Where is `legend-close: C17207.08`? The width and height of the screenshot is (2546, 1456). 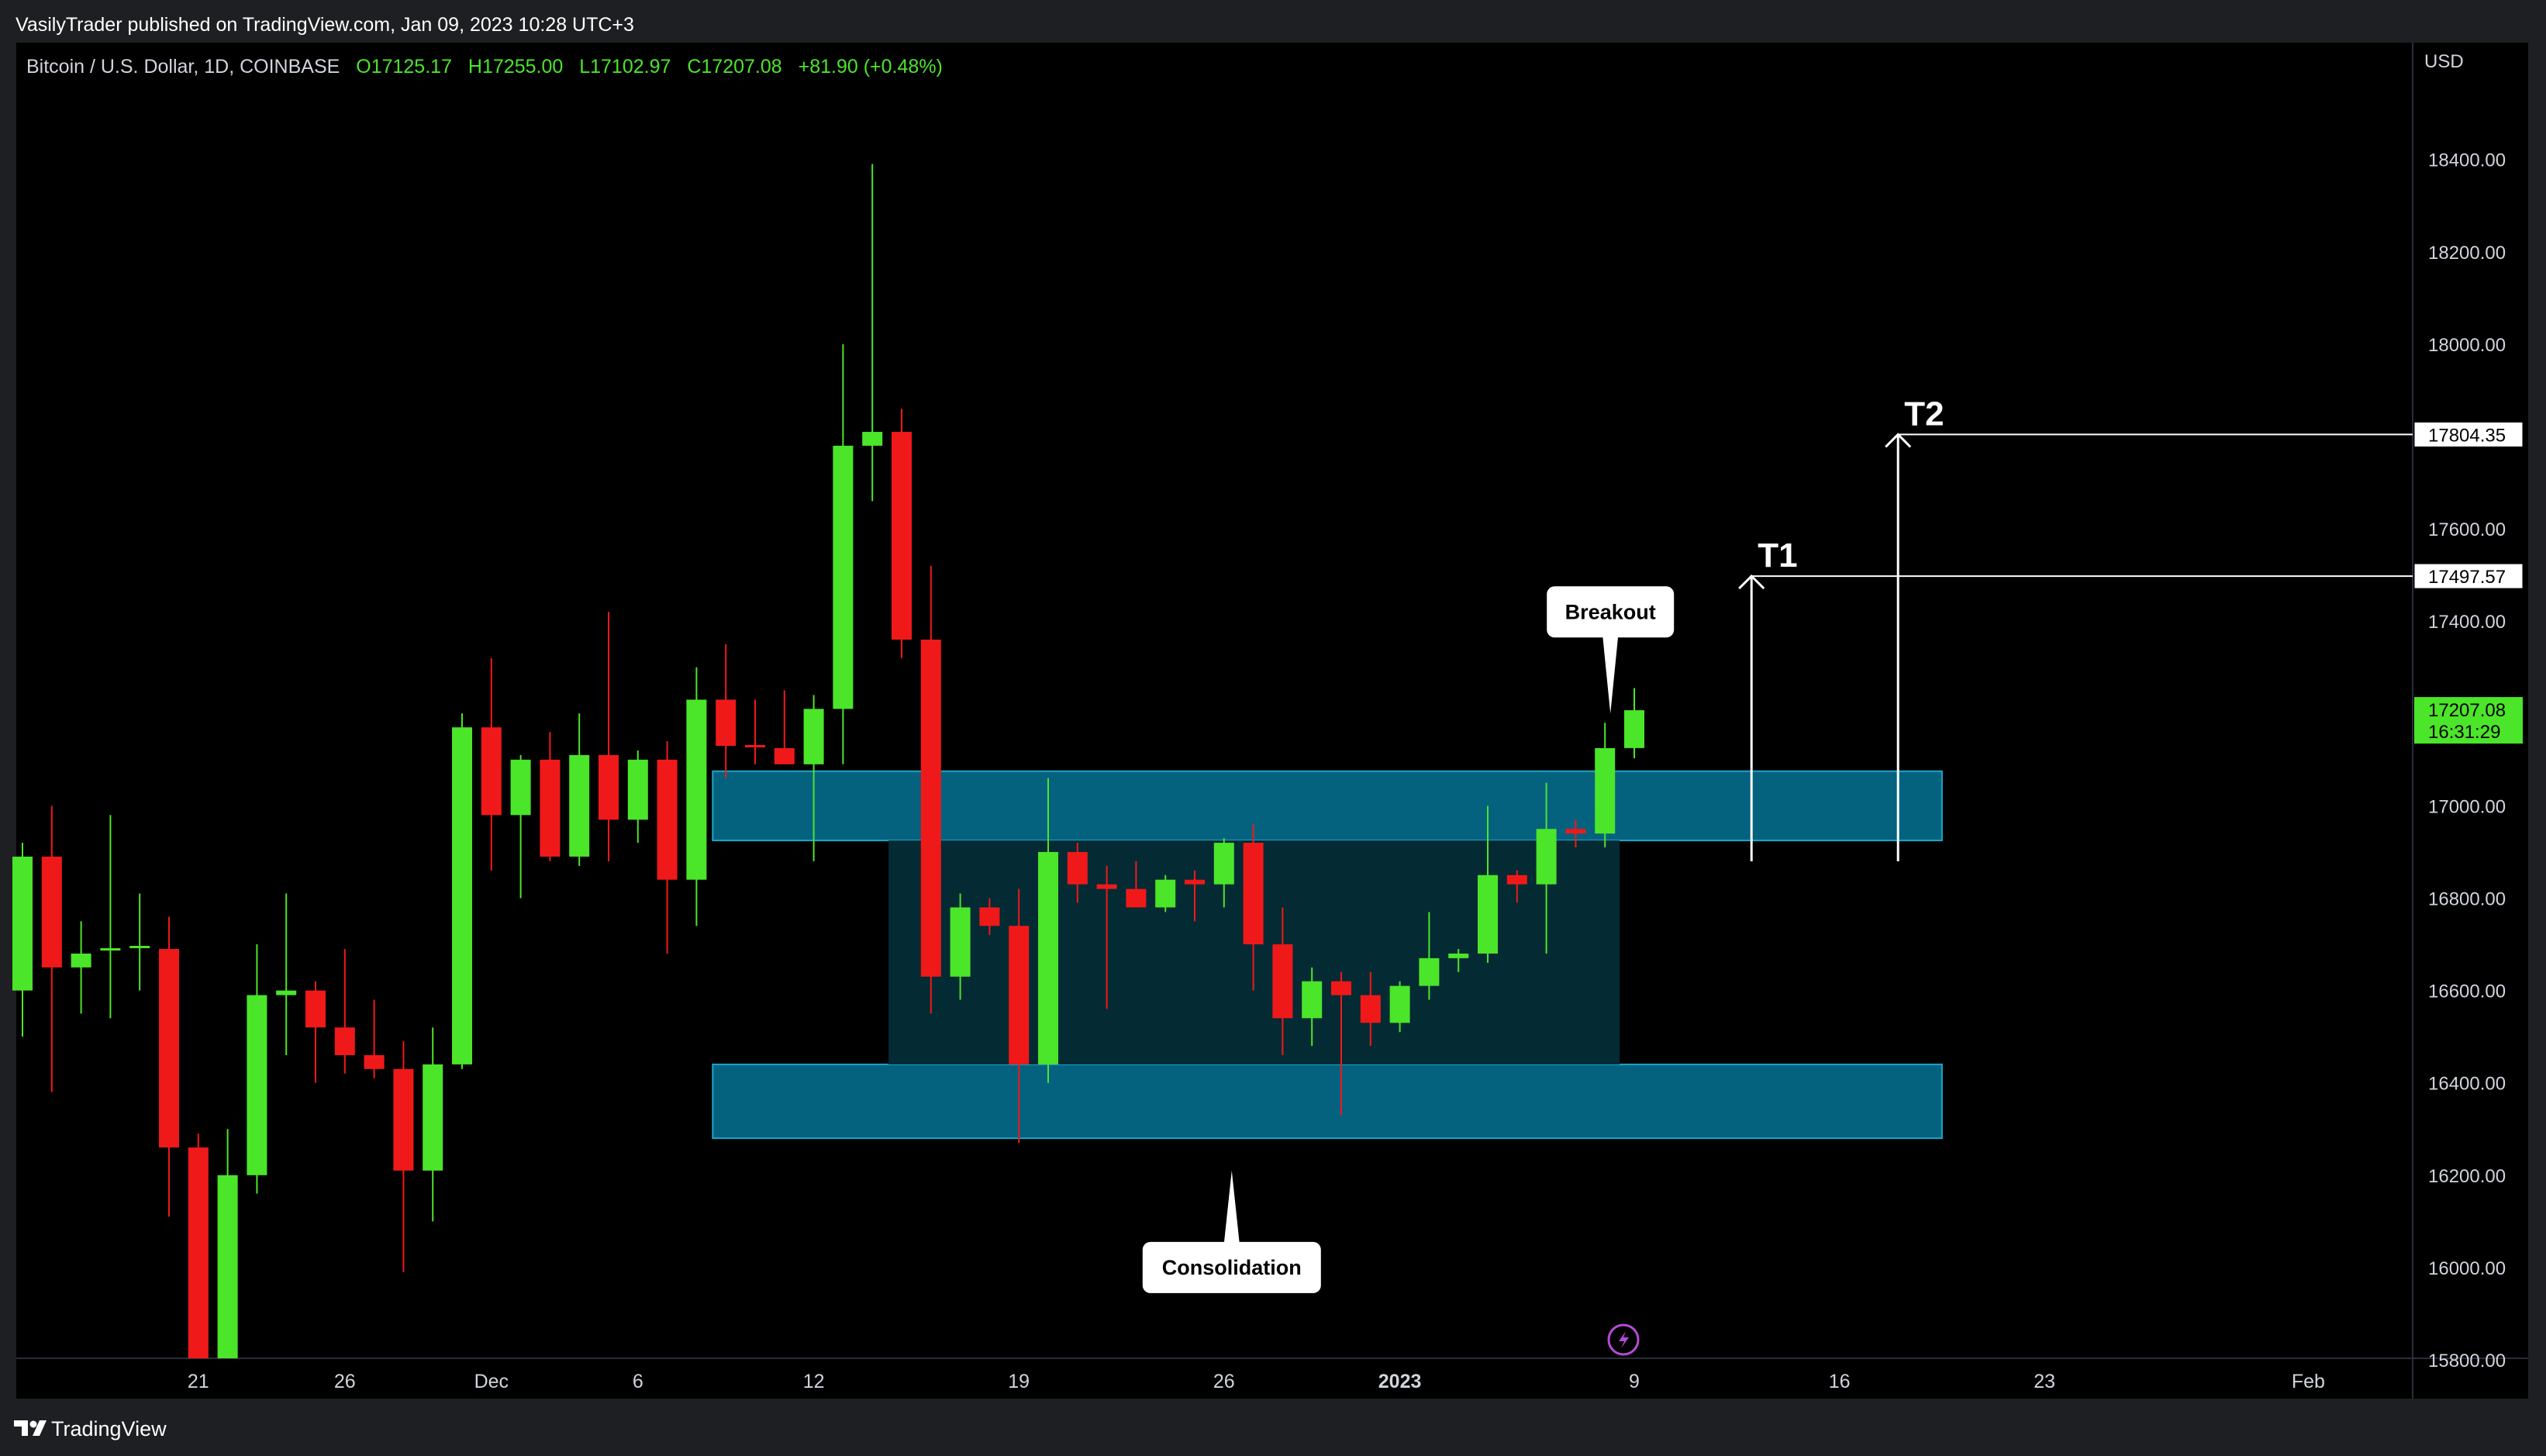 legend-close: C17207.08 is located at coordinates (734, 67).